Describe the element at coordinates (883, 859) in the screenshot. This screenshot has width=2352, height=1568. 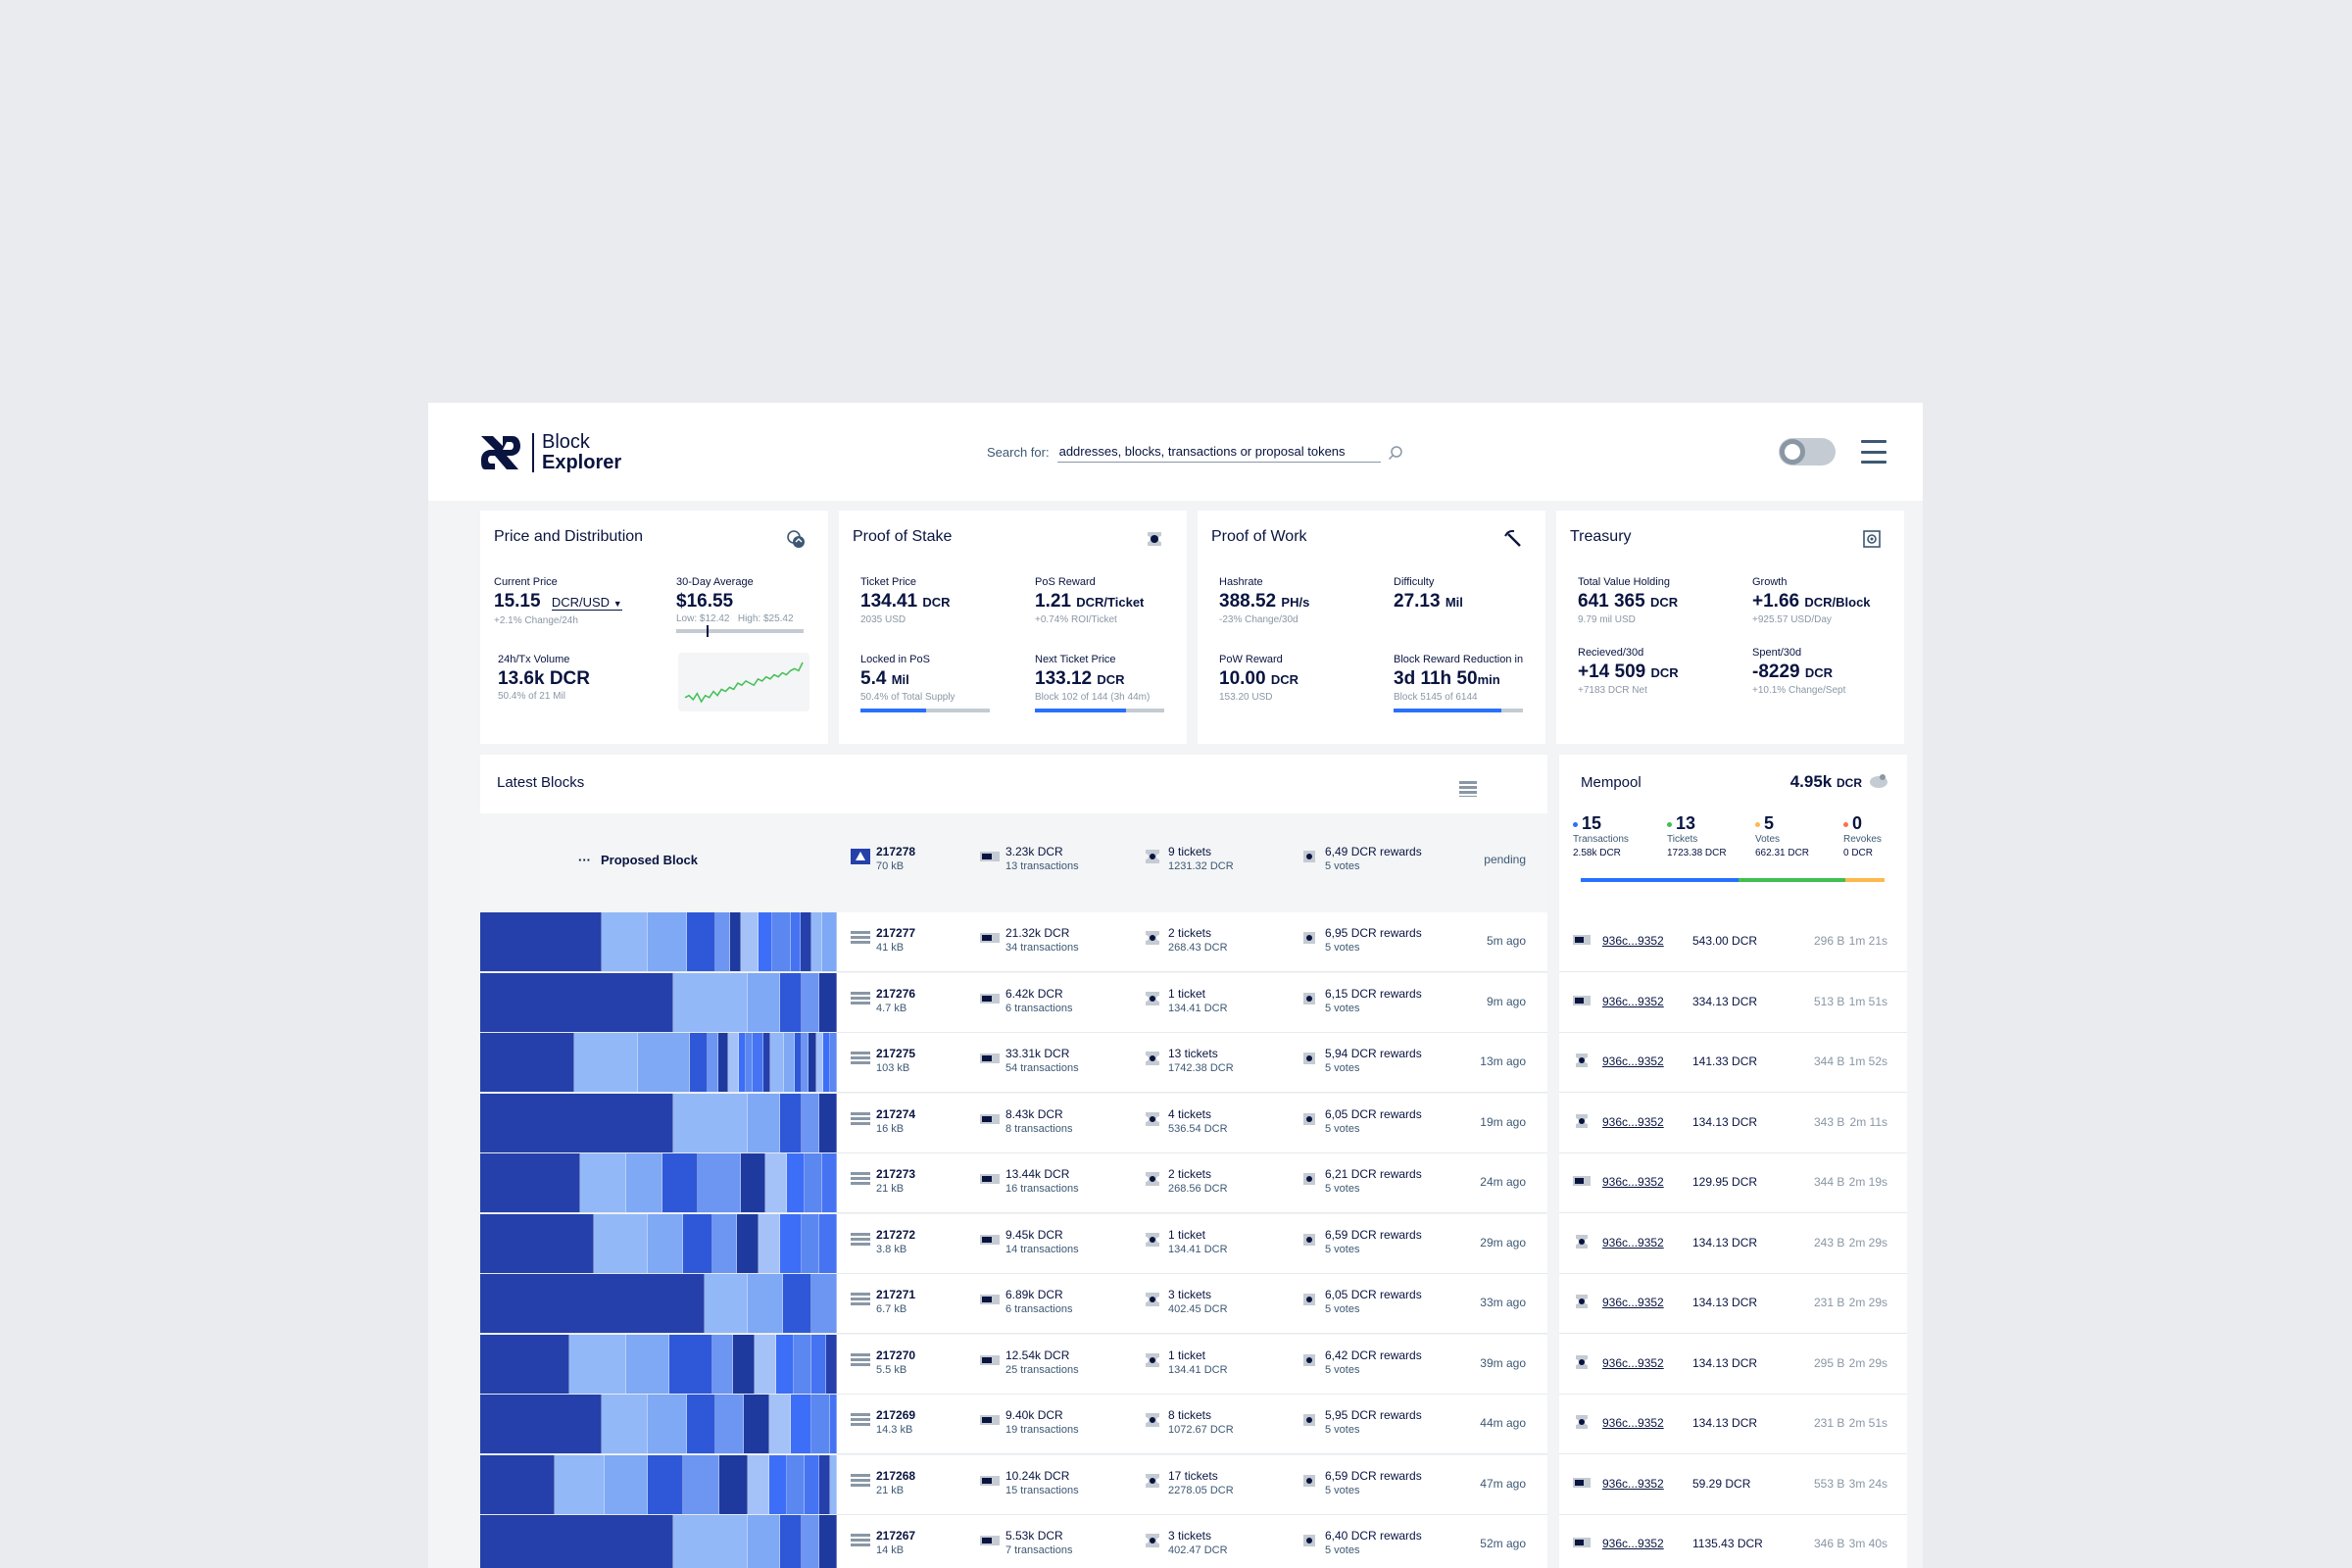
I see `proposed-height-cell: 217278 70 kB` at that location.